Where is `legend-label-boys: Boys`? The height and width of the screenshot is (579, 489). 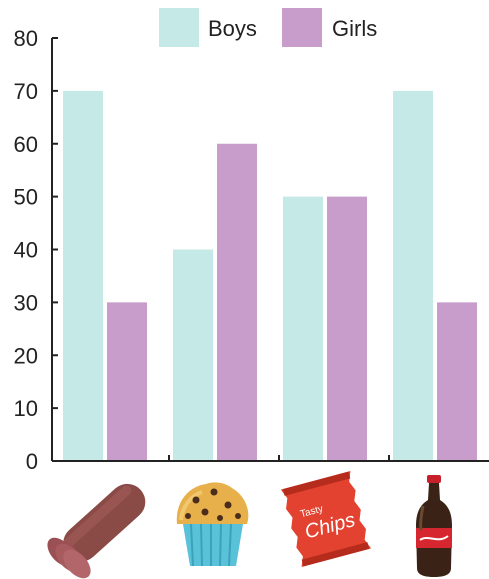
legend-label-boys: Boys is located at coordinates (232, 28).